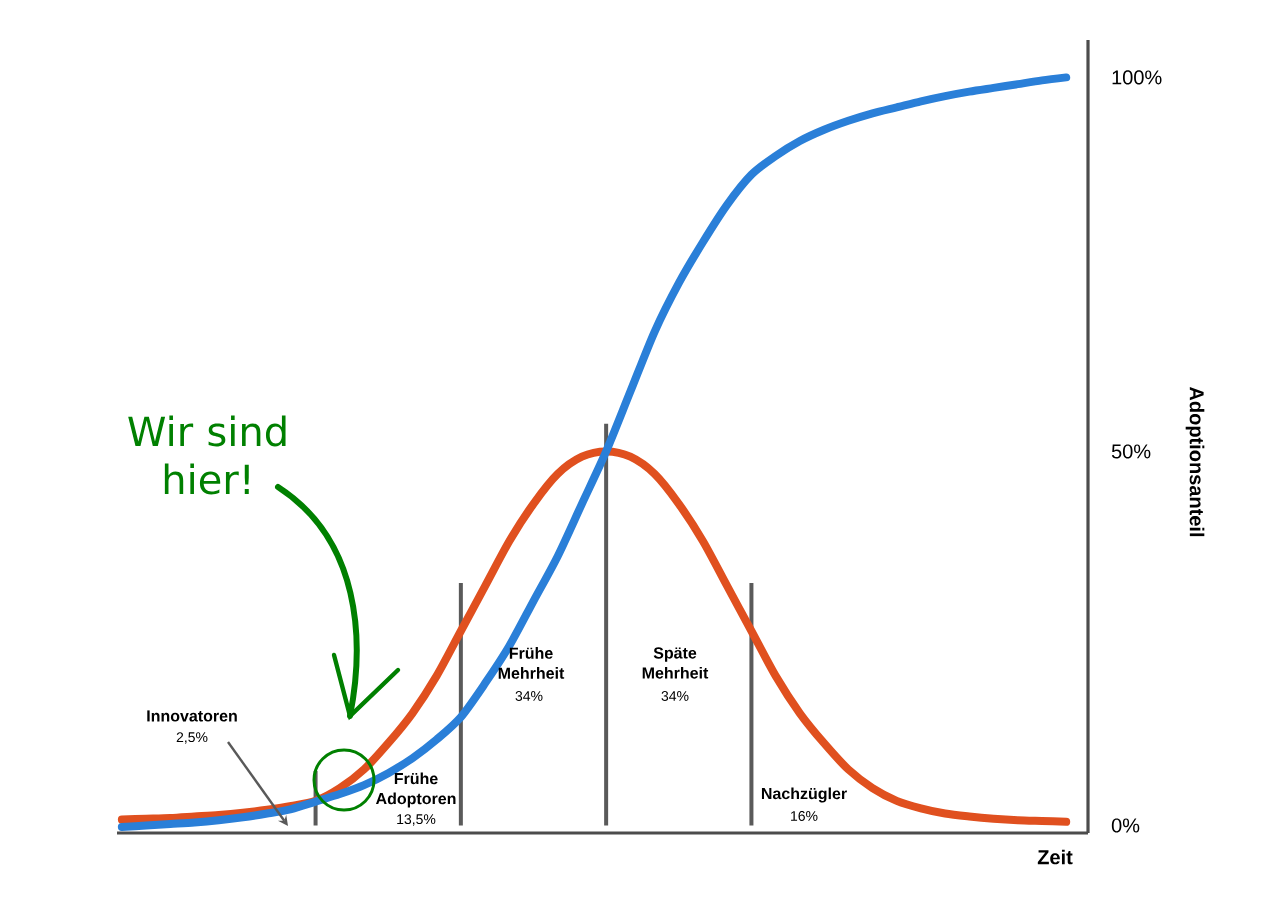 This screenshot has height=900, width=1286. I want to click on annotation: 16%, so click(804, 816).